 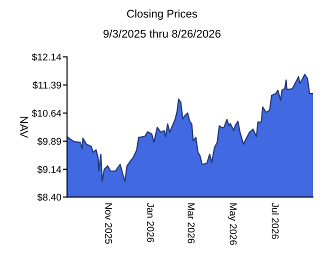 What do you see at coordinates (232, 224) in the screenshot?
I see `x-tick-label: May 2026` at bounding box center [232, 224].